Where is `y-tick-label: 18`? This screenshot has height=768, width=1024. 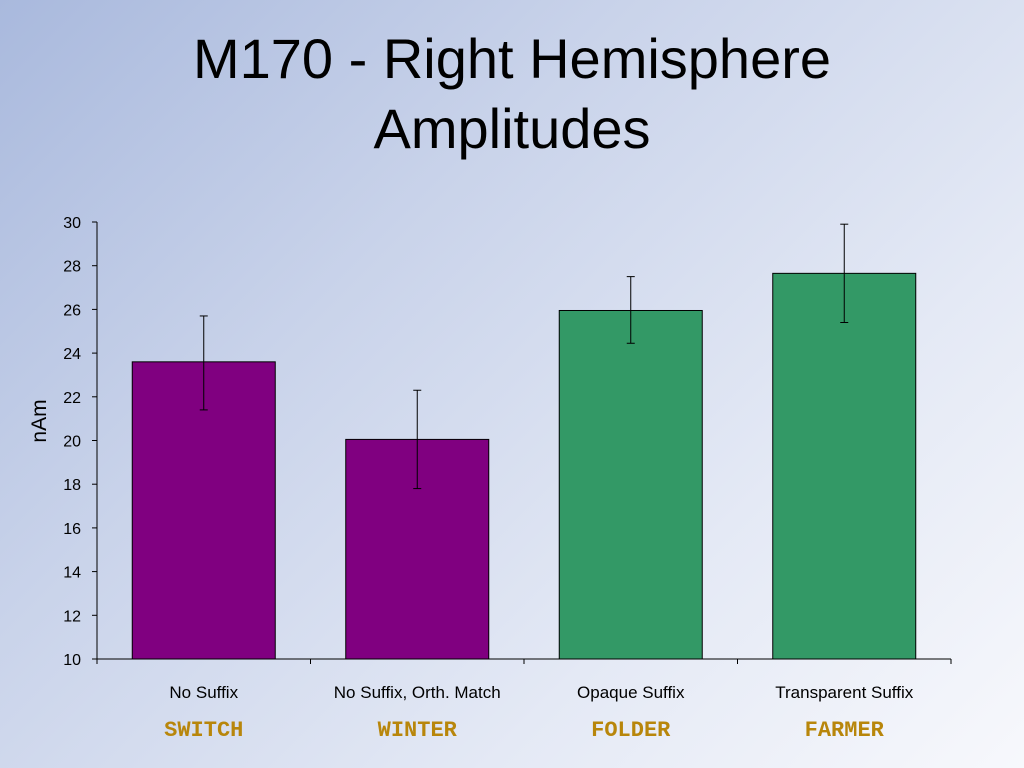
y-tick-label: 18 is located at coordinates (72, 485).